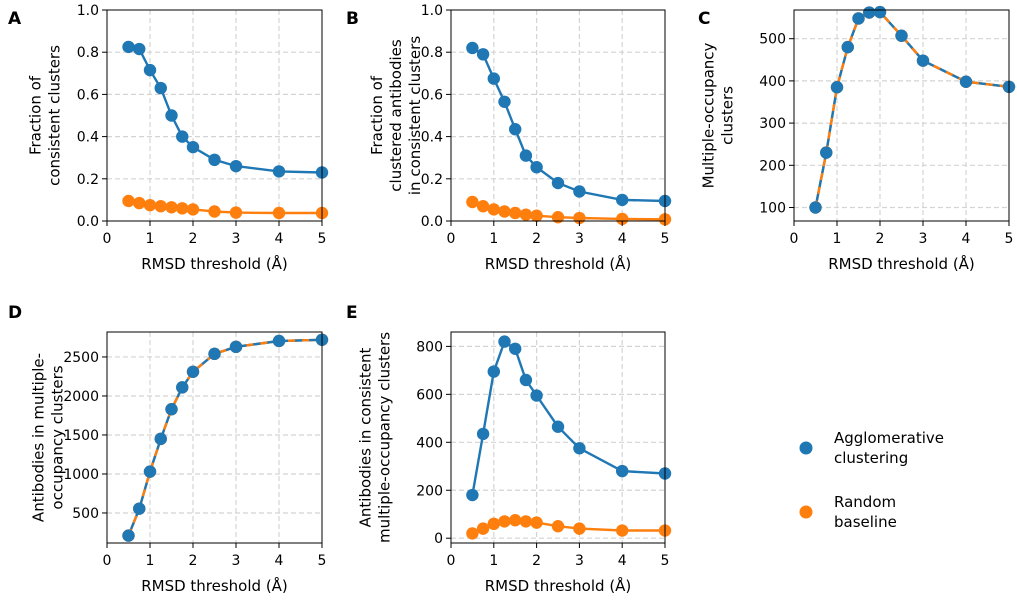 This screenshot has height=609, width=1017. What do you see at coordinates (39, 437) in the screenshot?
I see `y-axis-label-line: Antibodies in multiple-` at bounding box center [39, 437].